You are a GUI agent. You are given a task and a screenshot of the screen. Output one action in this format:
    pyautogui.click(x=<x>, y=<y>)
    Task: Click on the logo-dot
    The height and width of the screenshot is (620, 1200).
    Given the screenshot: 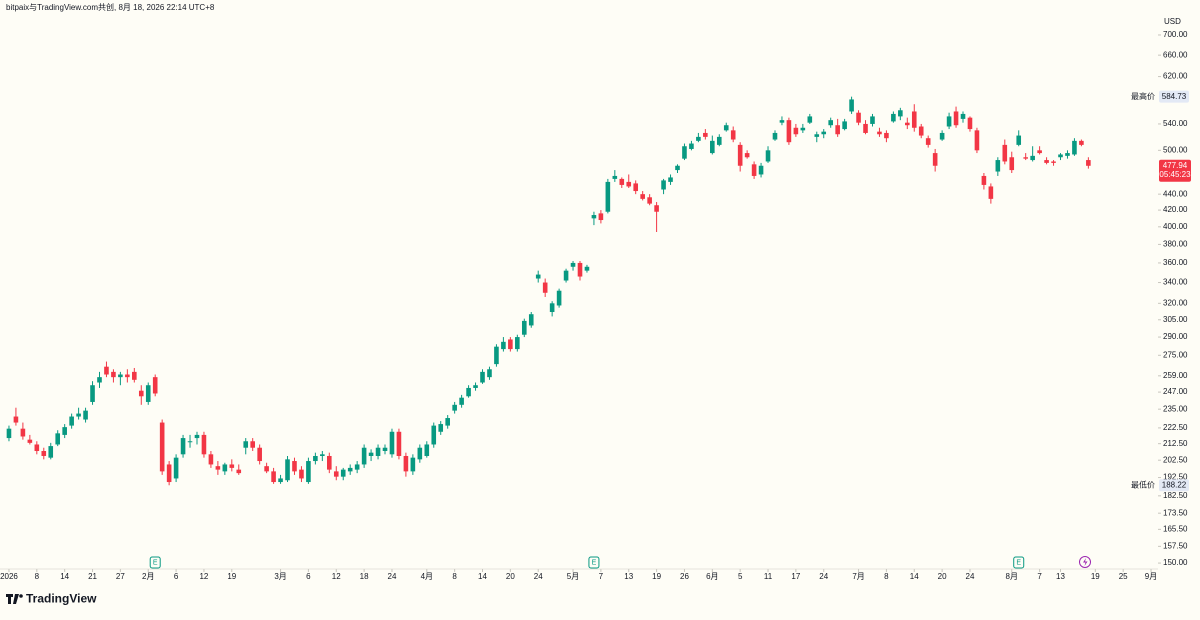 What is the action you would take?
    pyautogui.click(x=21, y=596)
    